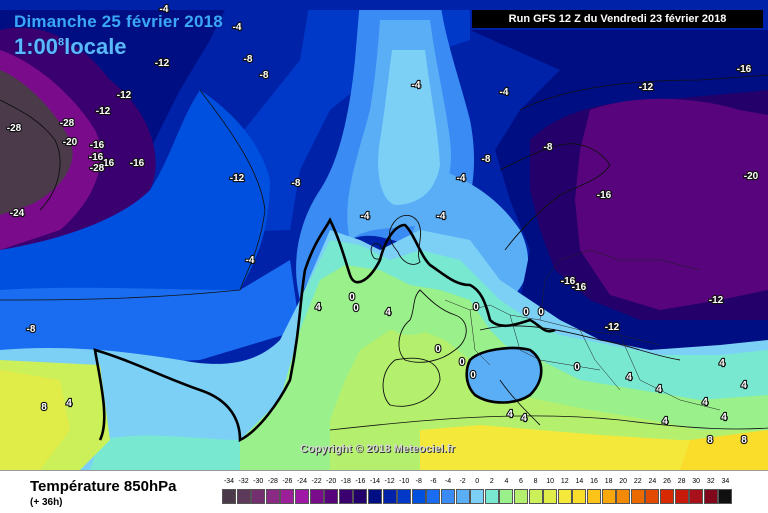 The height and width of the screenshot is (513, 768). What do you see at coordinates (710, 481) in the screenshot?
I see `scale-label: 32` at bounding box center [710, 481].